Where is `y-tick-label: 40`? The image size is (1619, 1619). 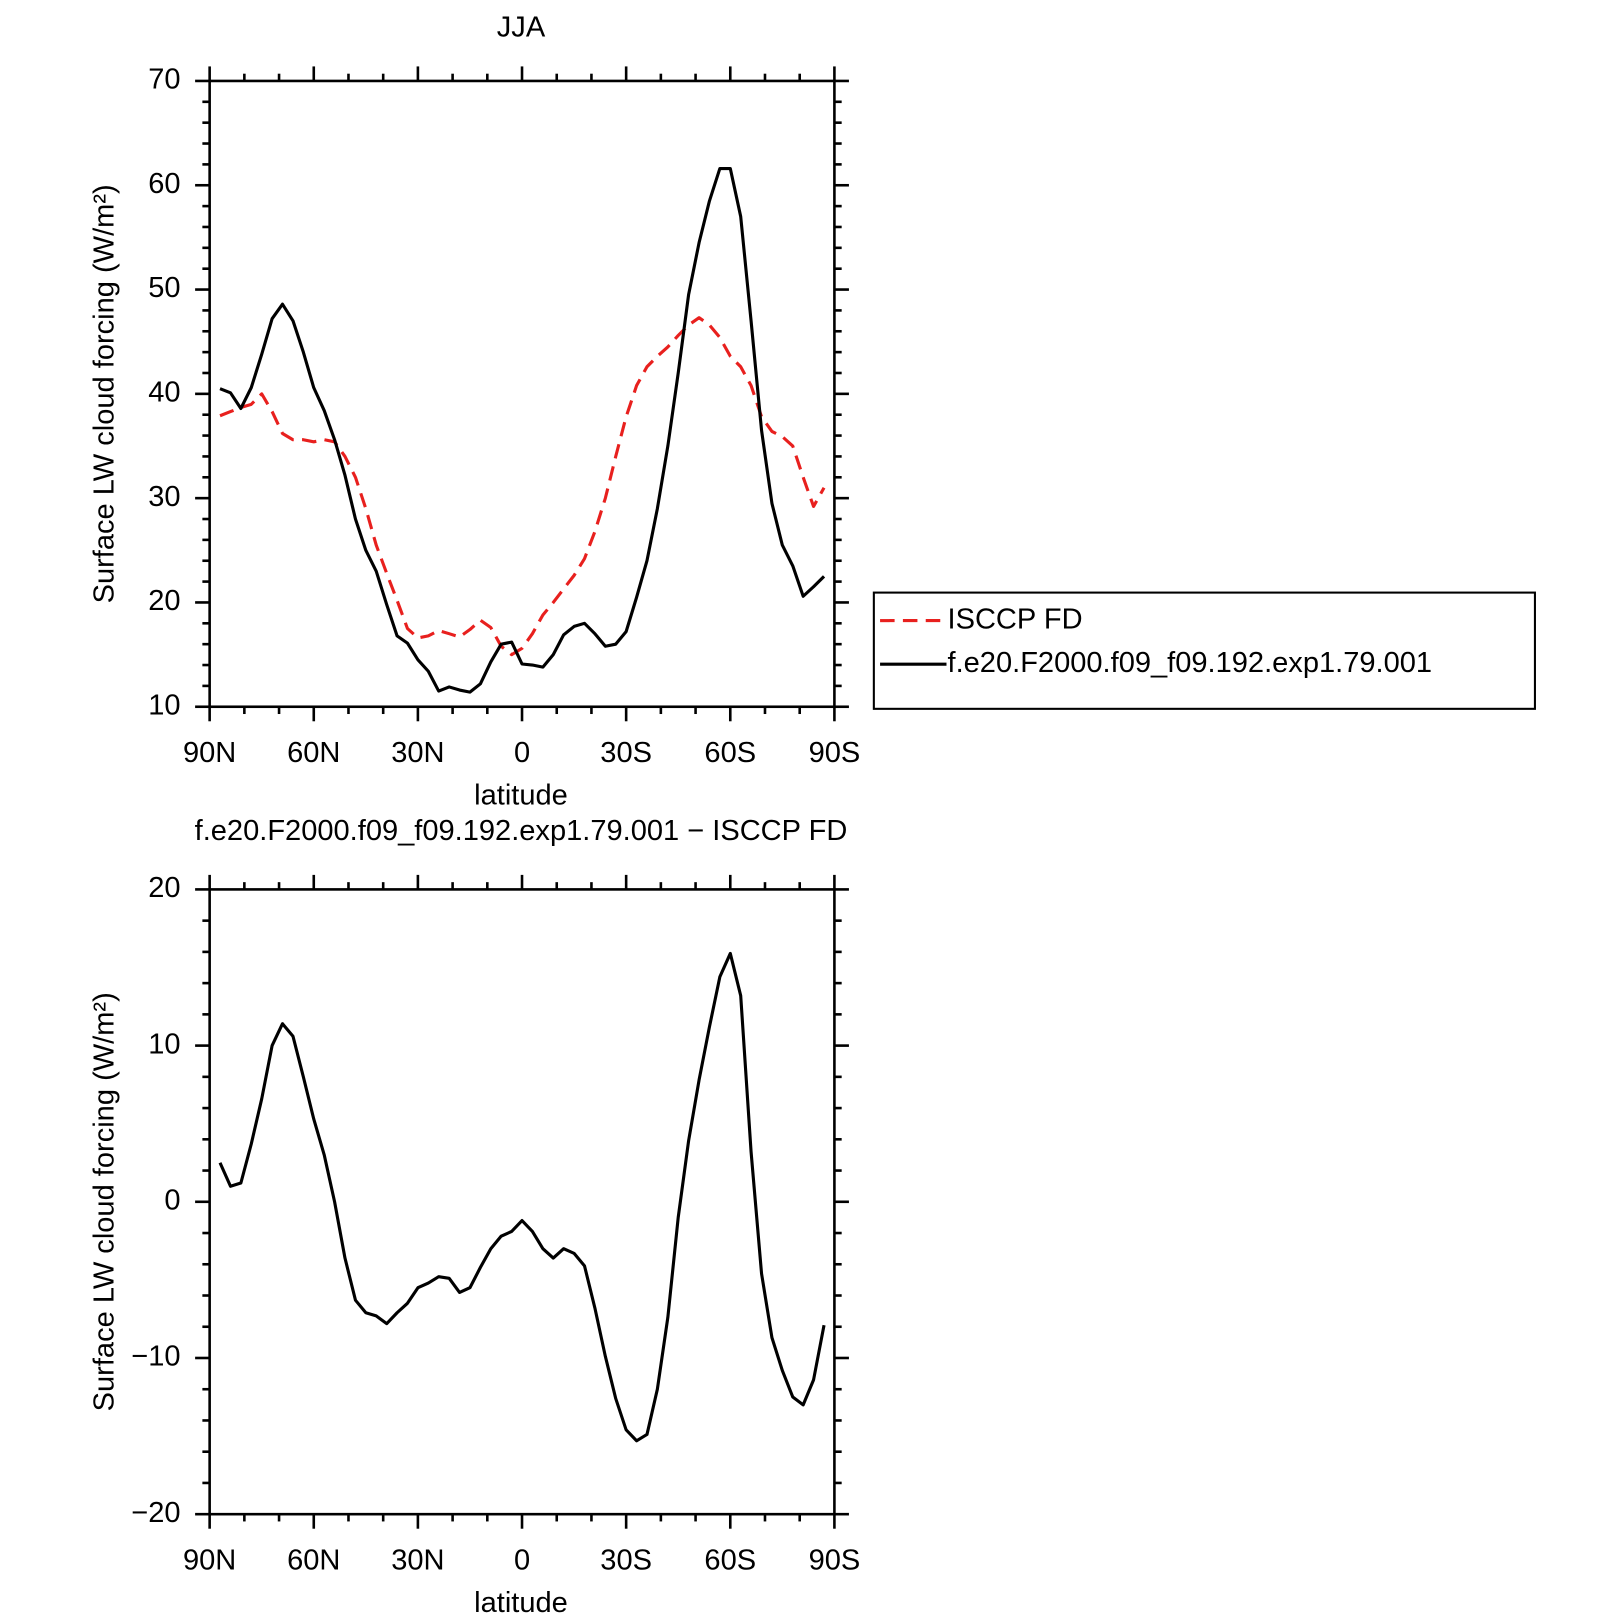
y-tick-label: 40 is located at coordinates (164, 393).